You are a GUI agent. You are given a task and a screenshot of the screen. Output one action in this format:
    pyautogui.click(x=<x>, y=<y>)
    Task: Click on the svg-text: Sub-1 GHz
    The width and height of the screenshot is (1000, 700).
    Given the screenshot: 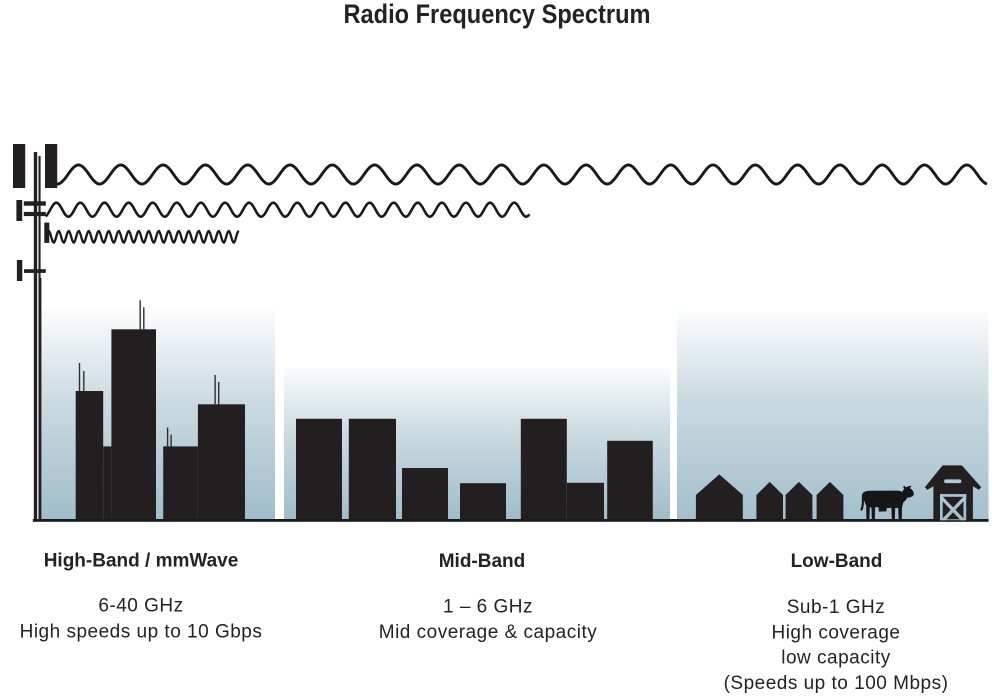 What is the action you would take?
    pyautogui.click(x=836, y=607)
    